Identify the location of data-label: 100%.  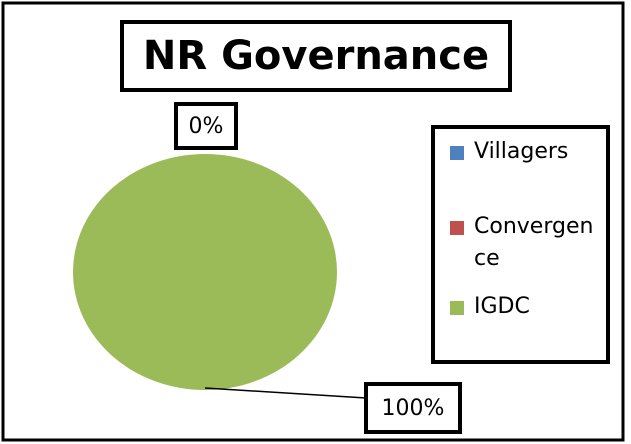
(413, 408).